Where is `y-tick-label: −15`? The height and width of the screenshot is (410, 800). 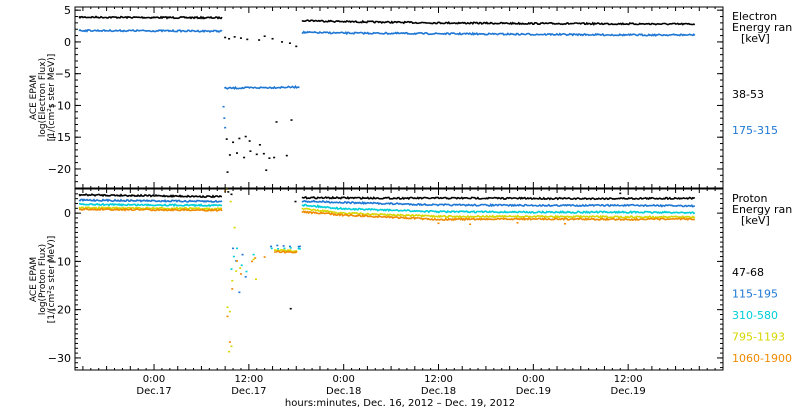
y-tick-label: −15 is located at coordinates (59, 137).